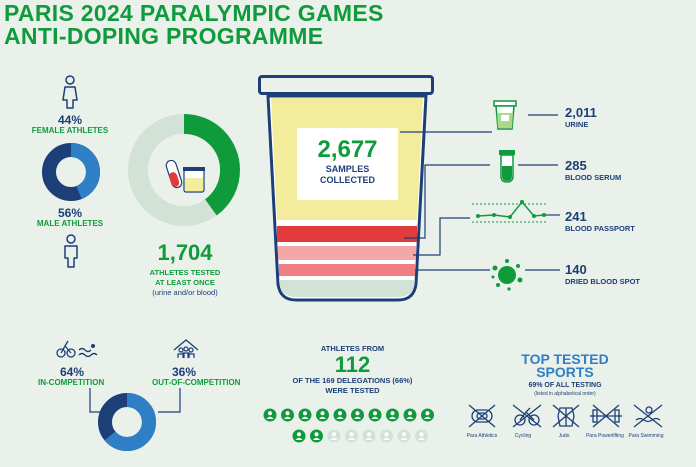 Image resolution: width=696 pixels, height=467 pixels. What do you see at coordinates (605, 436) in the screenshot?
I see `sport-label-para-powerlifting: Para Powerlifting` at bounding box center [605, 436].